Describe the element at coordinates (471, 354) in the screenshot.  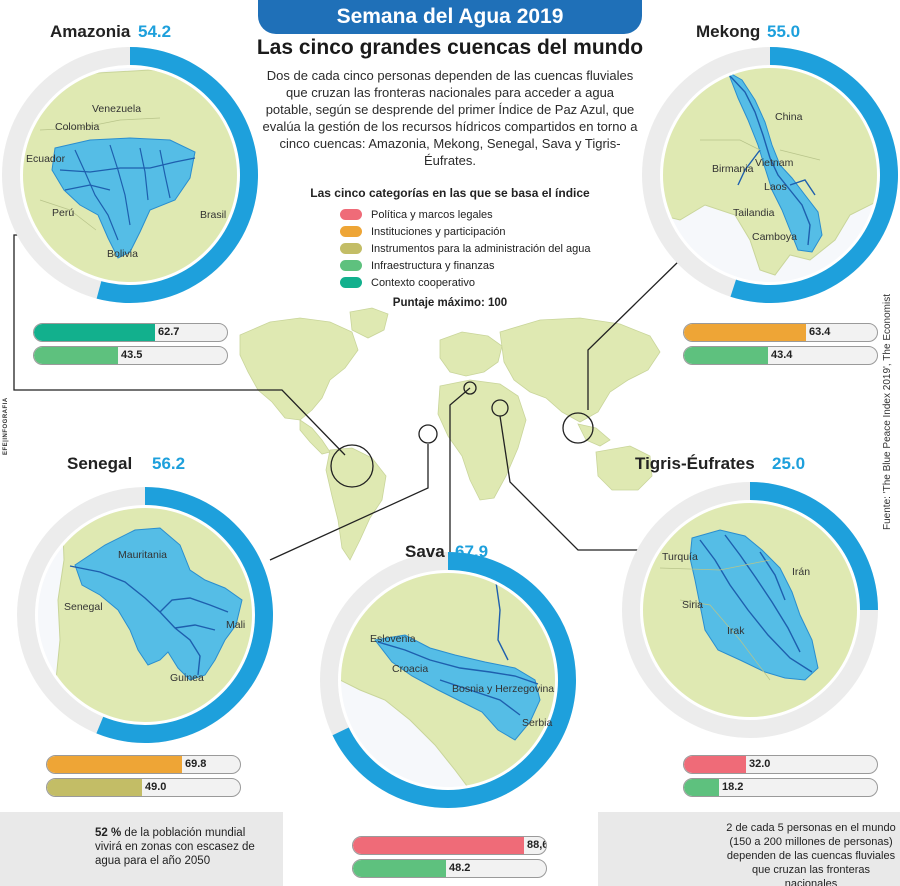
I see `europe-shape` at that location.